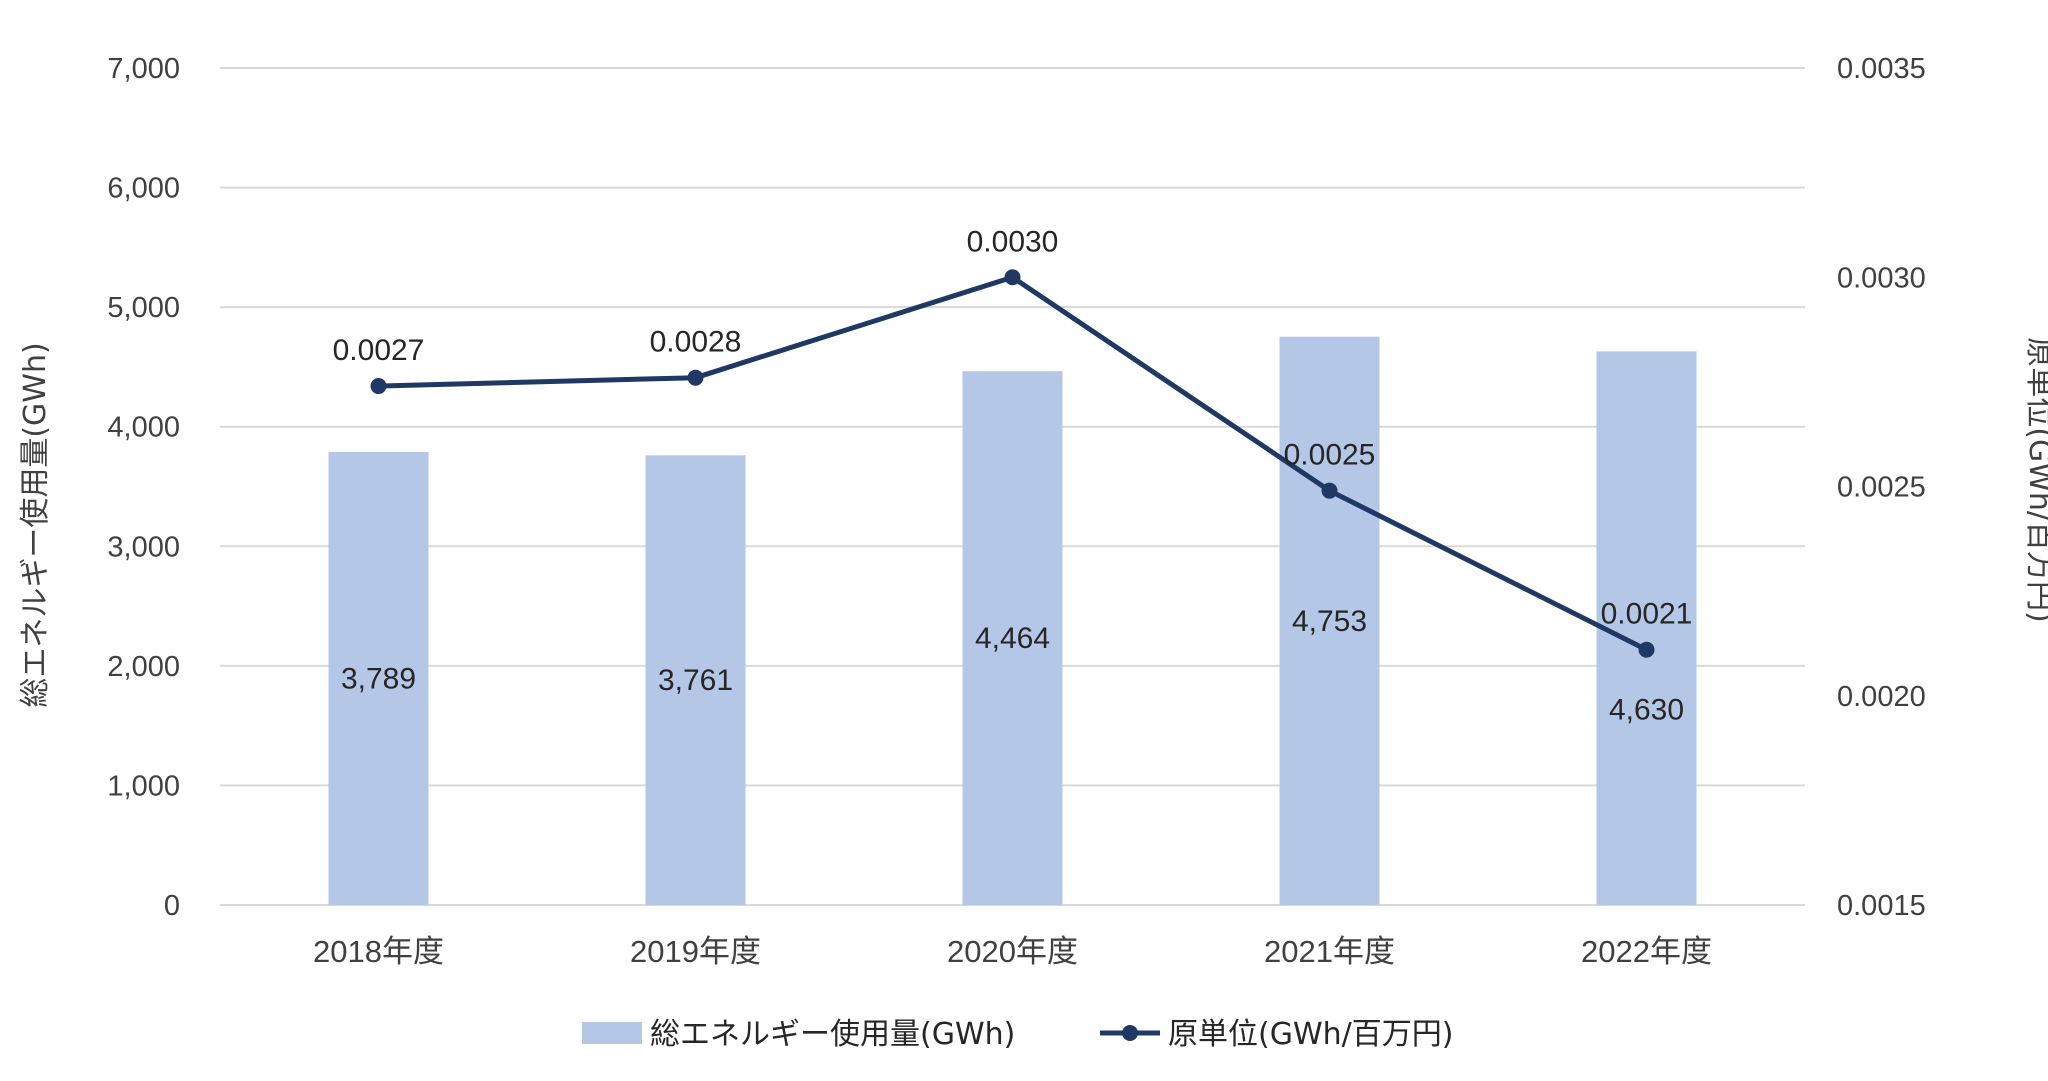 This screenshot has width=2048, height=1081. What do you see at coordinates (143, 428) in the screenshot?
I see `y-tick-label: 4,000` at bounding box center [143, 428].